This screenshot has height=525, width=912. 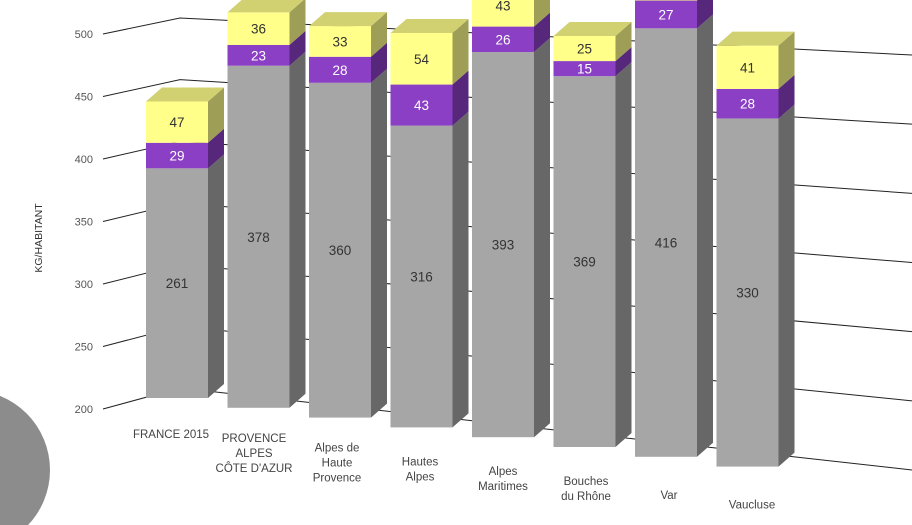 I want to click on category-label-7: Vaucluse, so click(x=752, y=506).